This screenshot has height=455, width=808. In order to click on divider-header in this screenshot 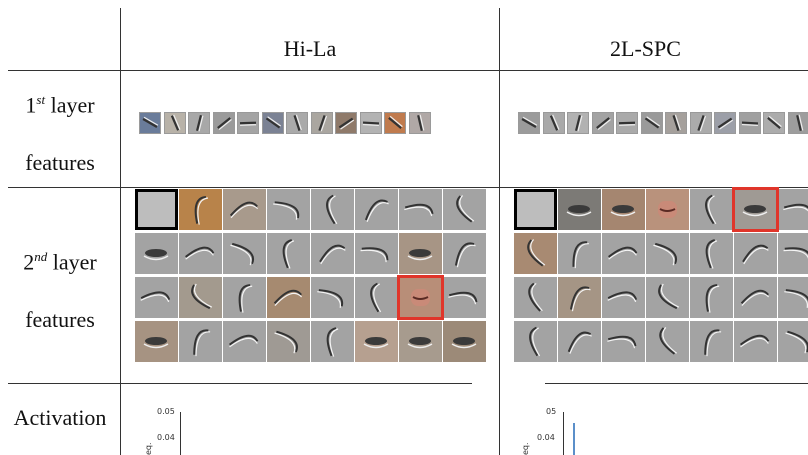, I will do `click(408, 70)`.